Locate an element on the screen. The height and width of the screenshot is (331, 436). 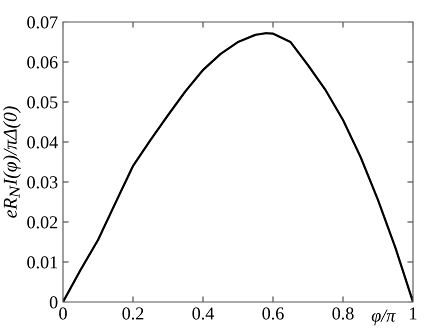
x-tick-label: 0.8 is located at coordinates (343, 313).